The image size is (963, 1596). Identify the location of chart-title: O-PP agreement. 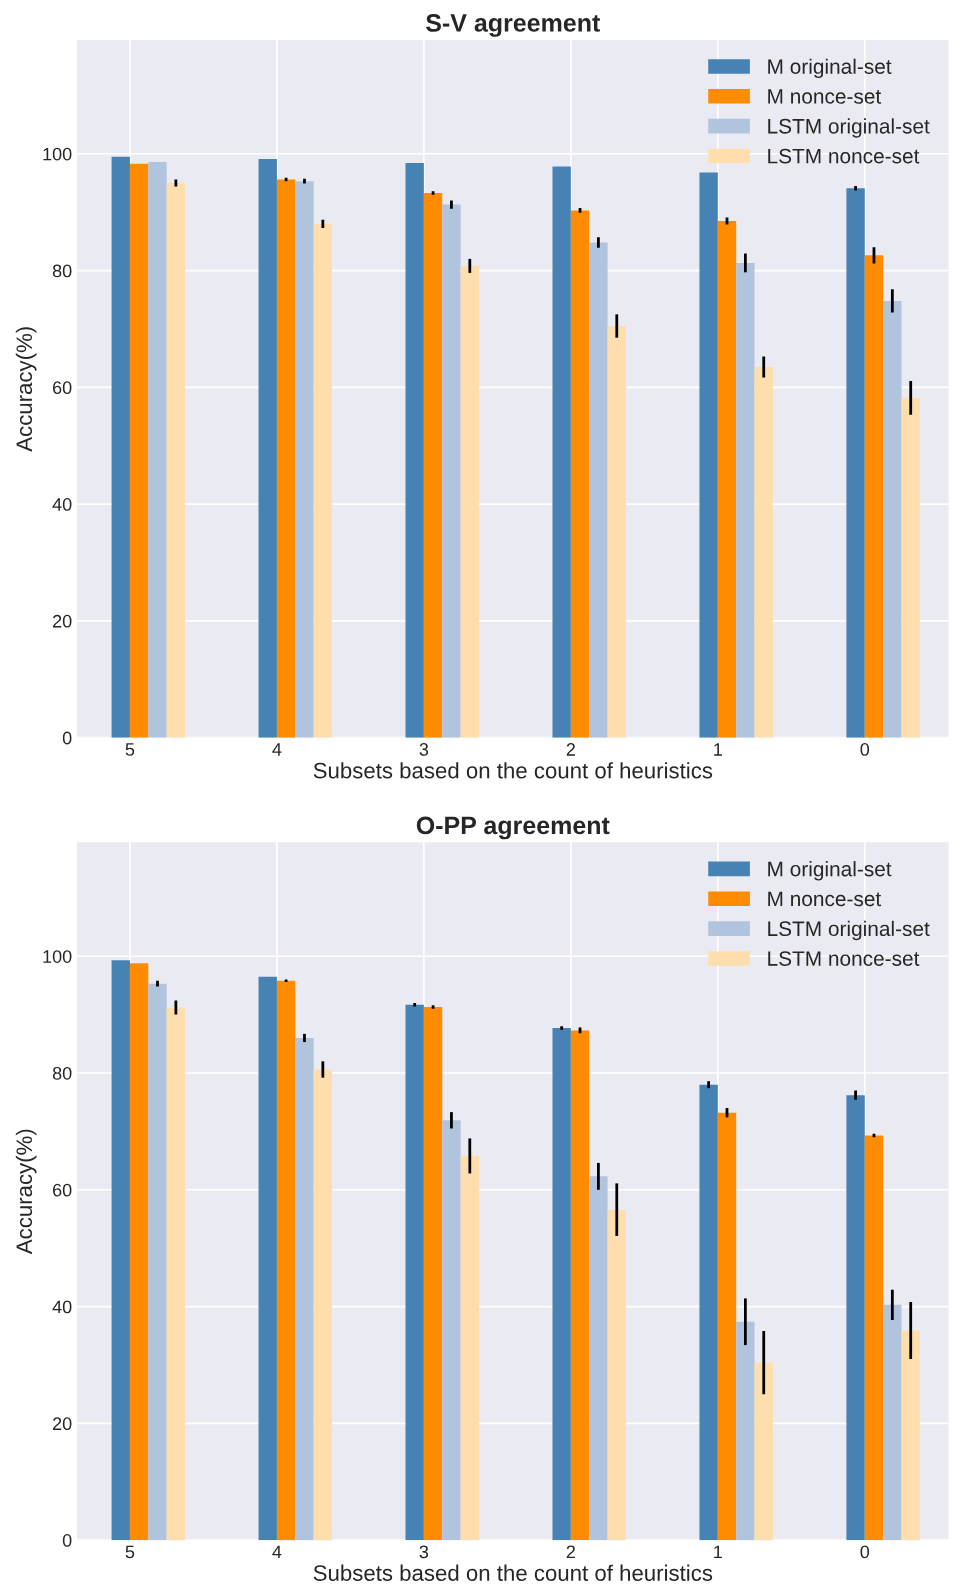
(513, 828).